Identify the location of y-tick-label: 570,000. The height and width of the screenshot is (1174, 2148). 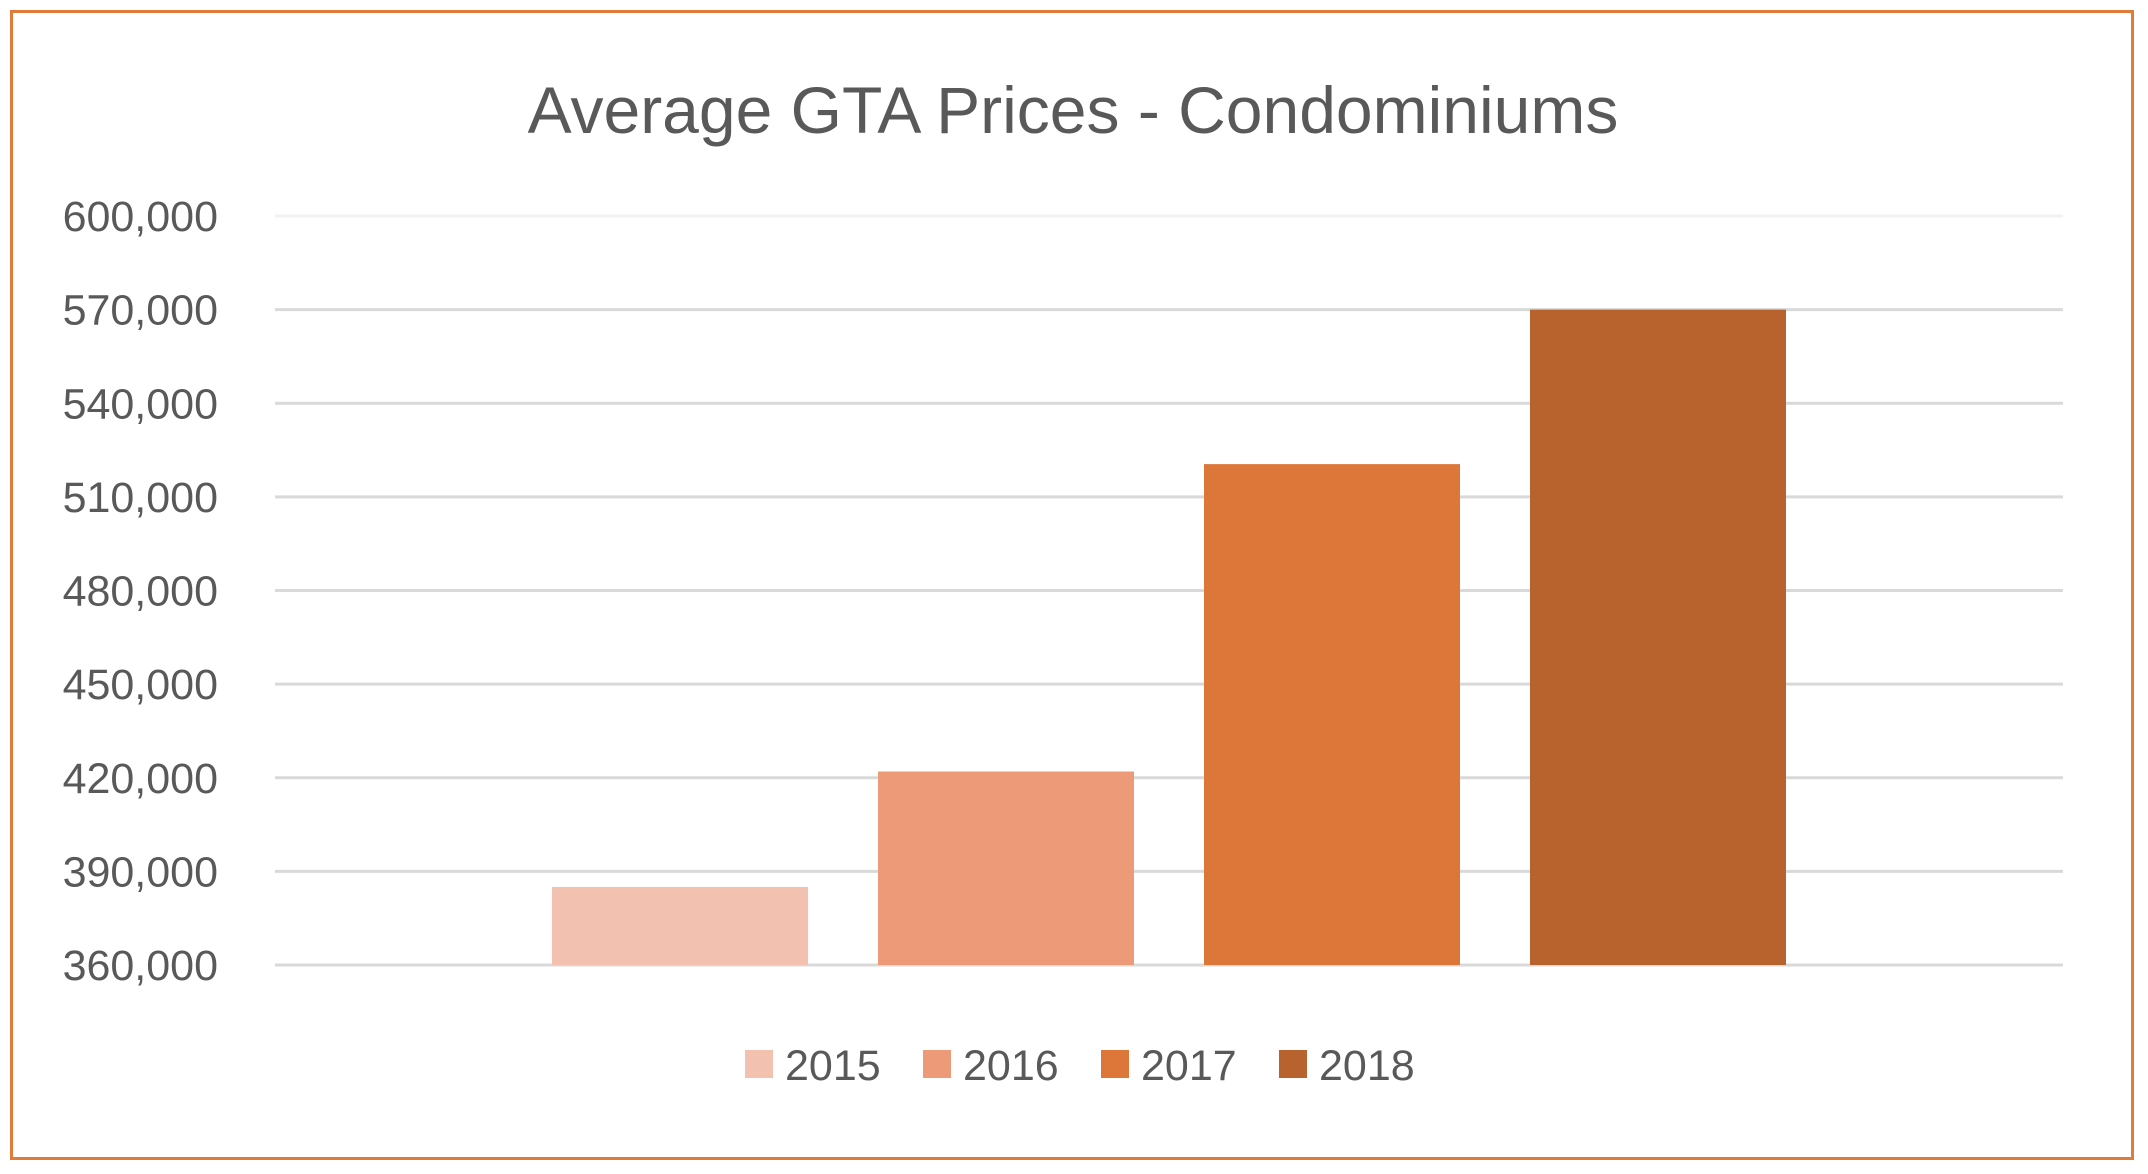
(140, 311).